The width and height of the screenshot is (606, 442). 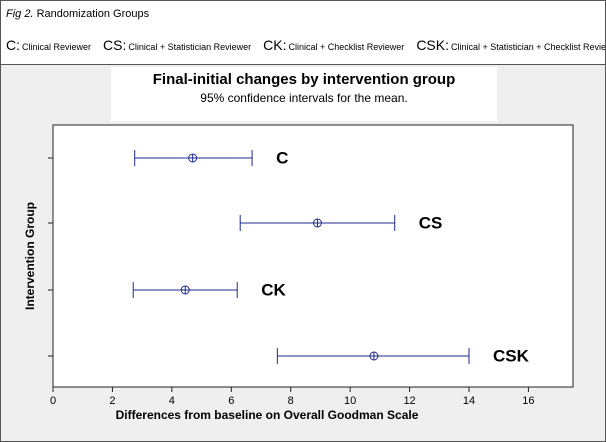 I want to click on group-label: CK, so click(x=273, y=289).